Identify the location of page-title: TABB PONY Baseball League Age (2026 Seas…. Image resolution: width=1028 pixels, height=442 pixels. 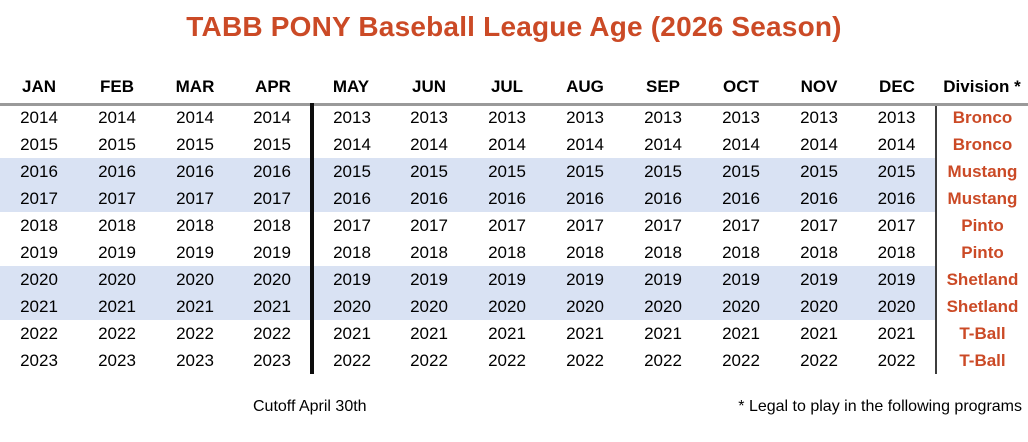
(514, 26).